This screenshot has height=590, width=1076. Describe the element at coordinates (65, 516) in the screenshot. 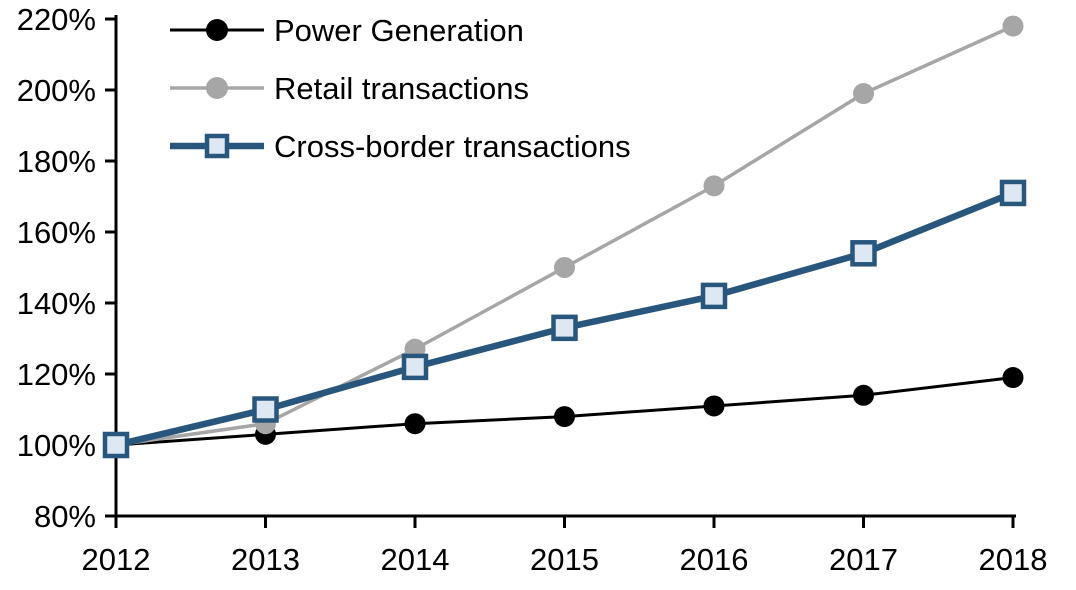

I see `y-tick-label: 80%` at that location.